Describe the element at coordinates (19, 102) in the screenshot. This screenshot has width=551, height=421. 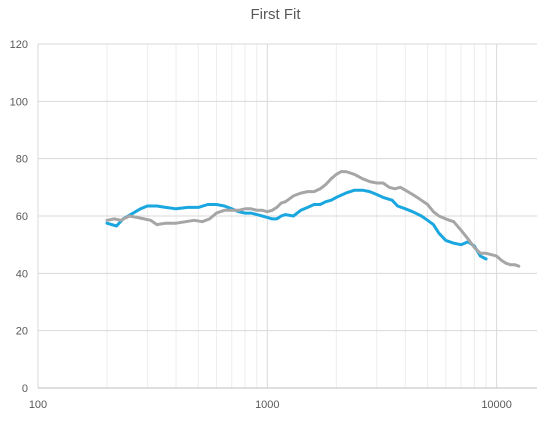
I see `y-tick-label: 100` at that location.